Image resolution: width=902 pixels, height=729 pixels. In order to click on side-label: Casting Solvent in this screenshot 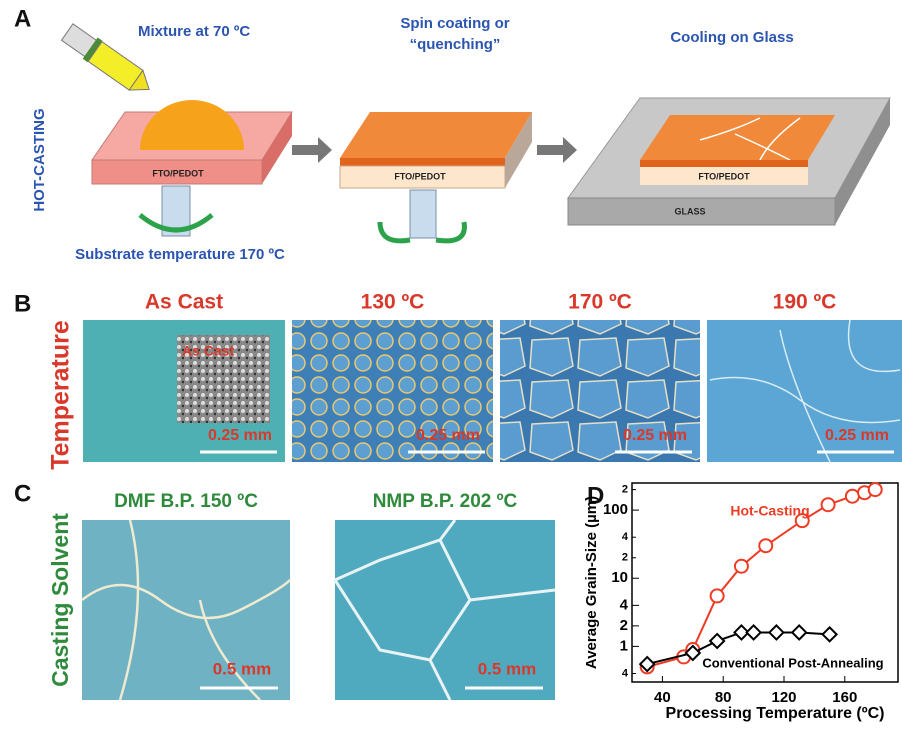, I will do `click(60, 600)`.